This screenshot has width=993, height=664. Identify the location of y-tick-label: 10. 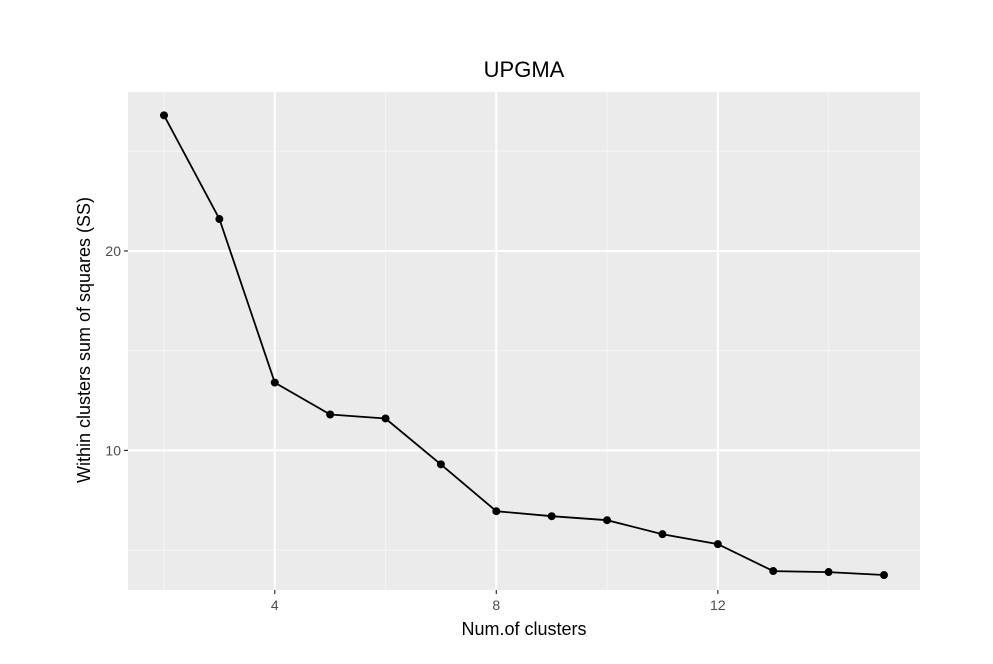
(113, 450).